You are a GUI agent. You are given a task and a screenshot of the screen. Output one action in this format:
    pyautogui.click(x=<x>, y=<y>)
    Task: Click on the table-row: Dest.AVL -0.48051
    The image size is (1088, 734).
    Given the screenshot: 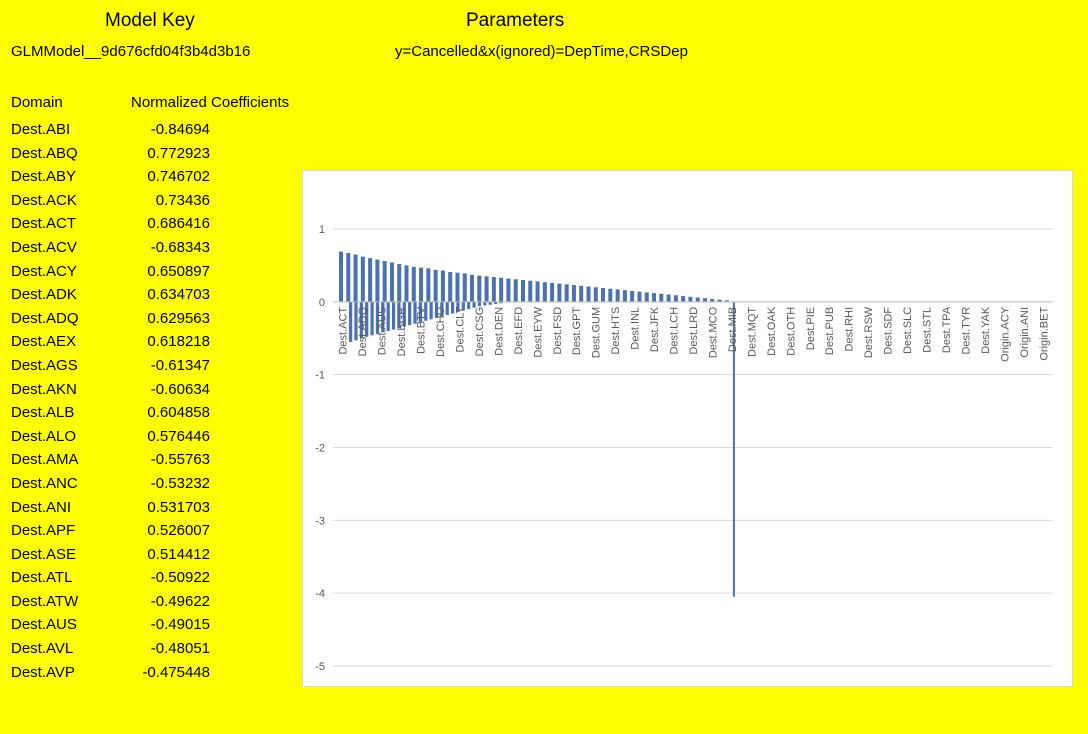 What is the action you would take?
    pyautogui.click(x=150, y=649)
    